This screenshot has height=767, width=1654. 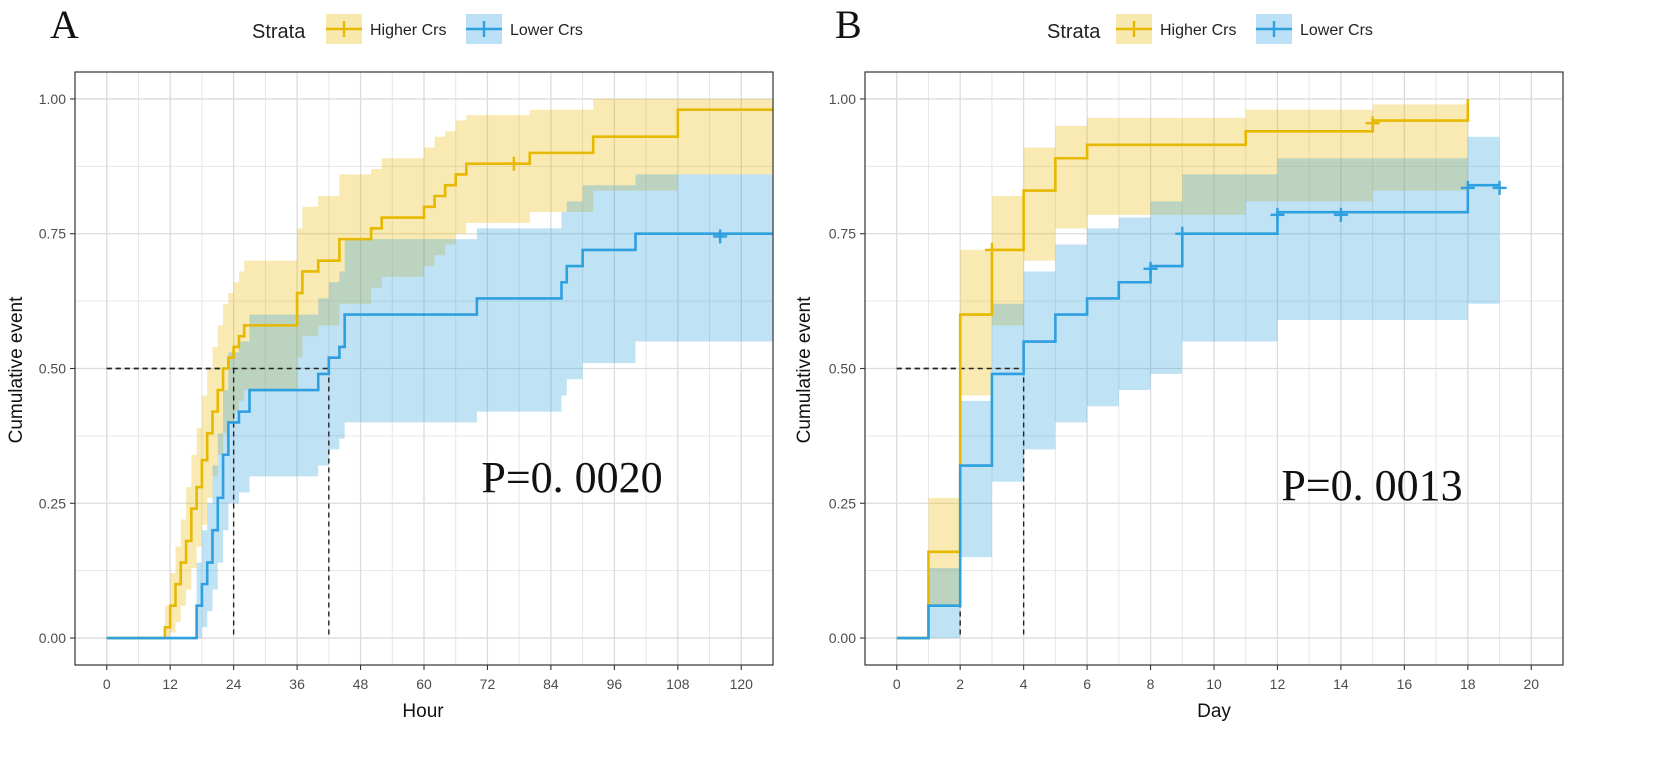 What do you see at coordinates (842, 369) in the screenshot?
I see `panel-b-ytick-label-2: 0.50` at bounding box center [842, 369].